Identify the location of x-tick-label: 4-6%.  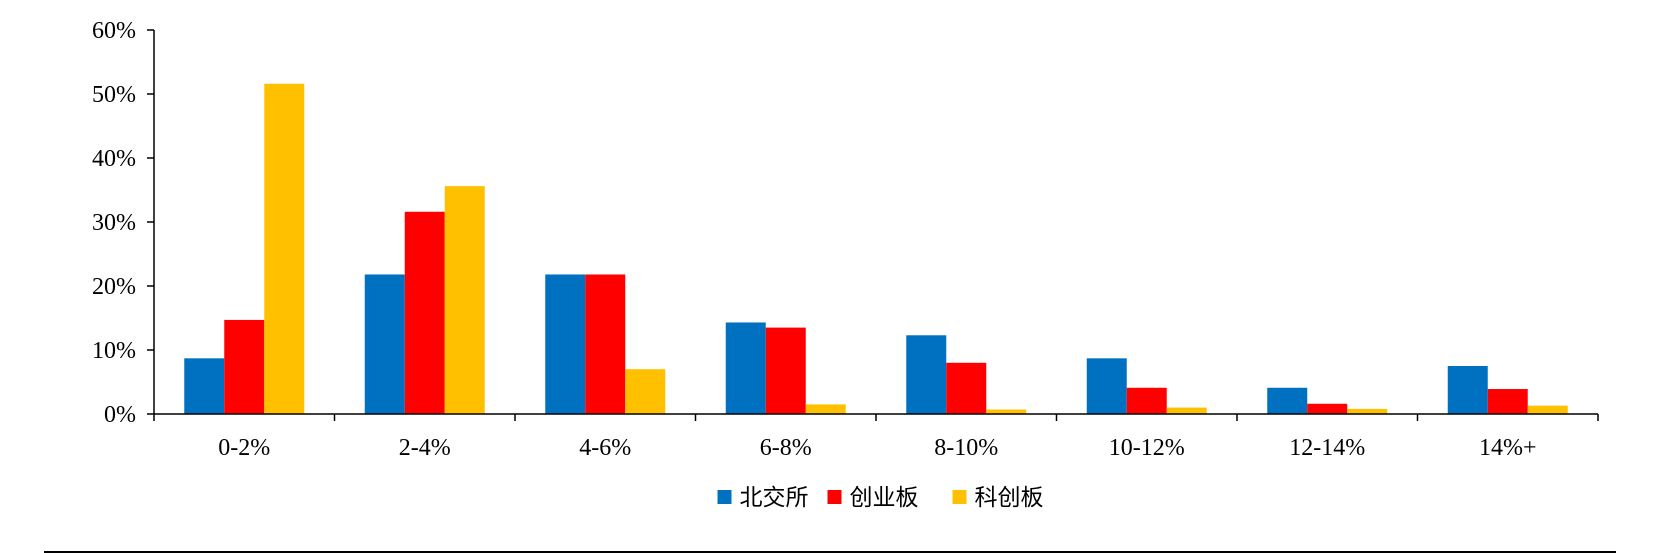
(605, 448).